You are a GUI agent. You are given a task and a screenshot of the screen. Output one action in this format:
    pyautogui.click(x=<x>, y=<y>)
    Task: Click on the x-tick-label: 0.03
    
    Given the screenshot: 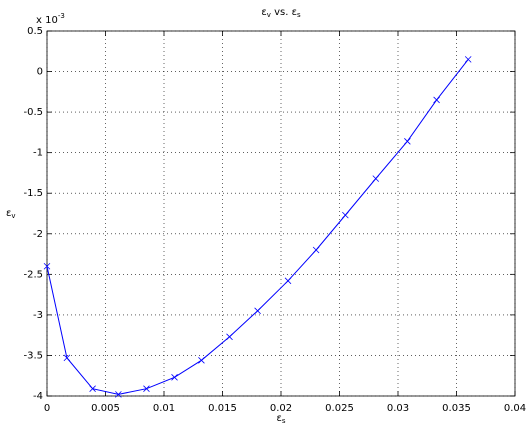 What is the action you would take?
    pyautogui.click(x=398, y=408)
    